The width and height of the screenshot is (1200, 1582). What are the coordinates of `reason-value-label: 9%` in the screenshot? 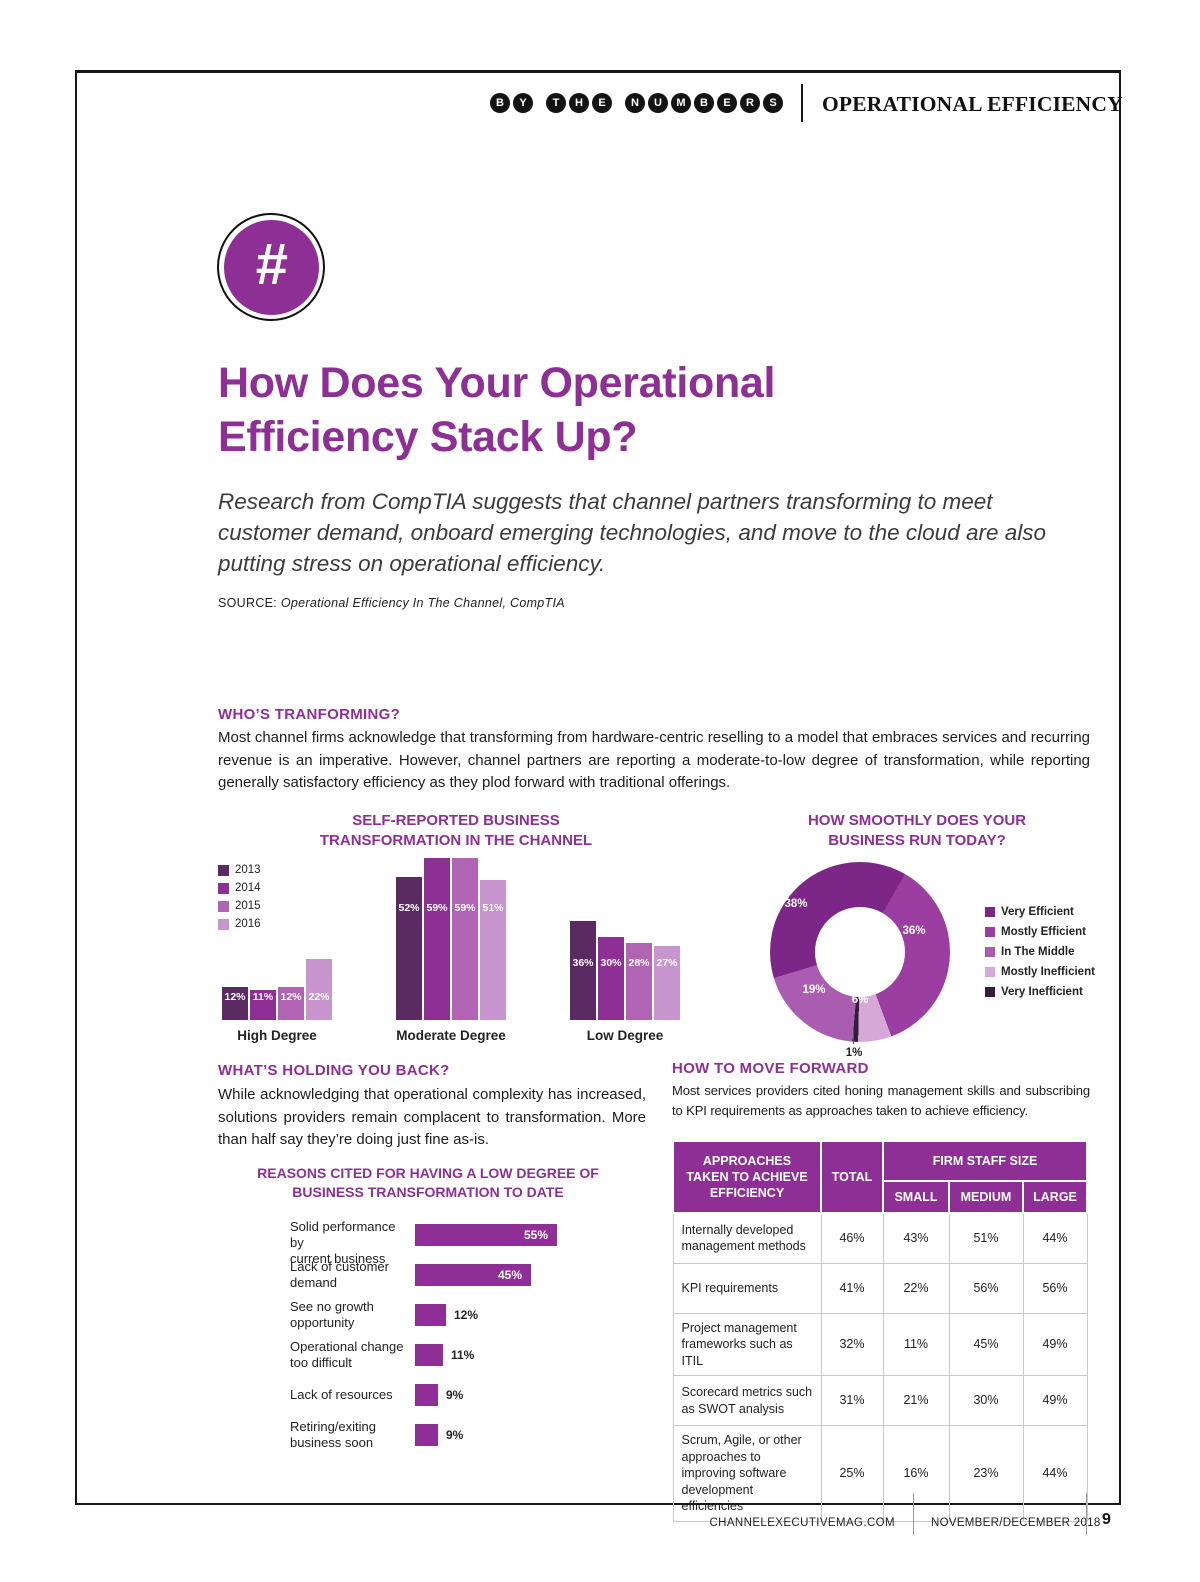 It's located at (455, 1395).